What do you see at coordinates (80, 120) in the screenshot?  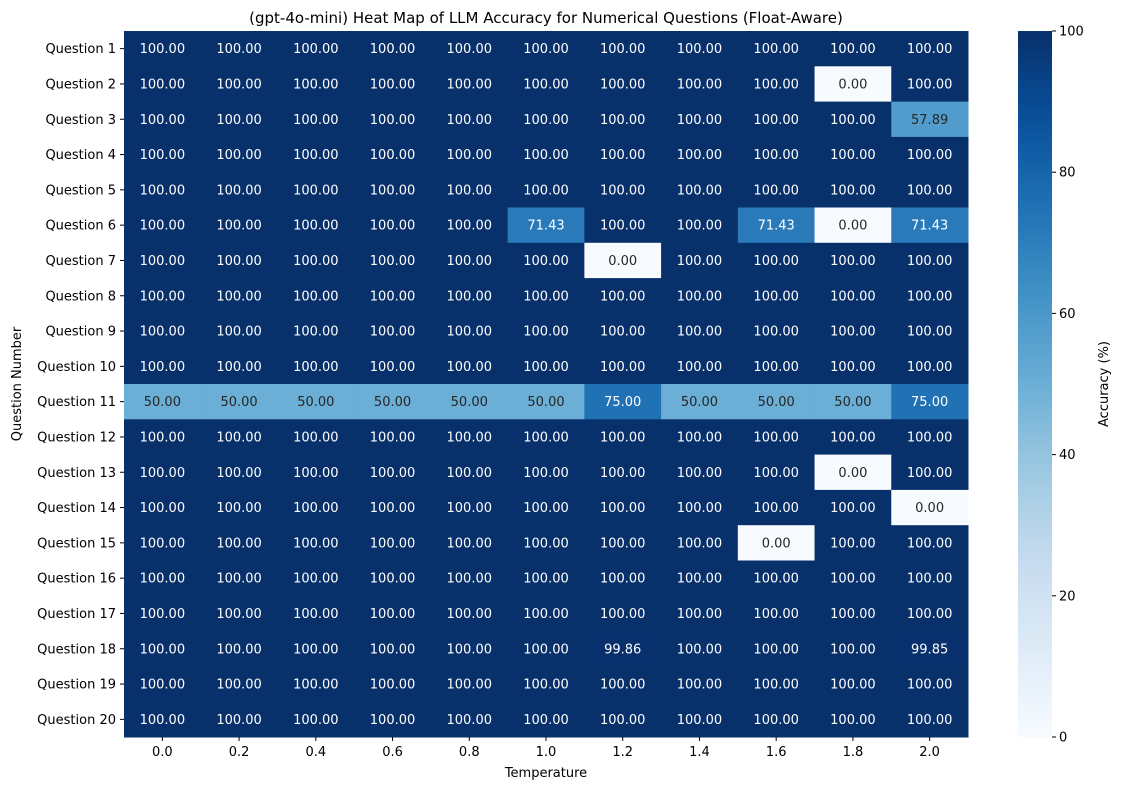 I see `y-tick-label: Question 3` at bounding box center [80, 120].